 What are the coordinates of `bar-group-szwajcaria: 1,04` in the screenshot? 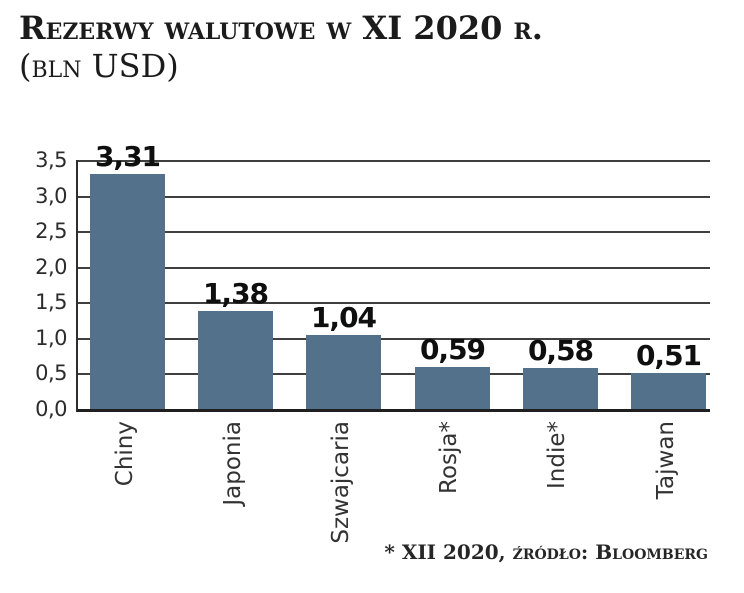 It's located at (343, 356).